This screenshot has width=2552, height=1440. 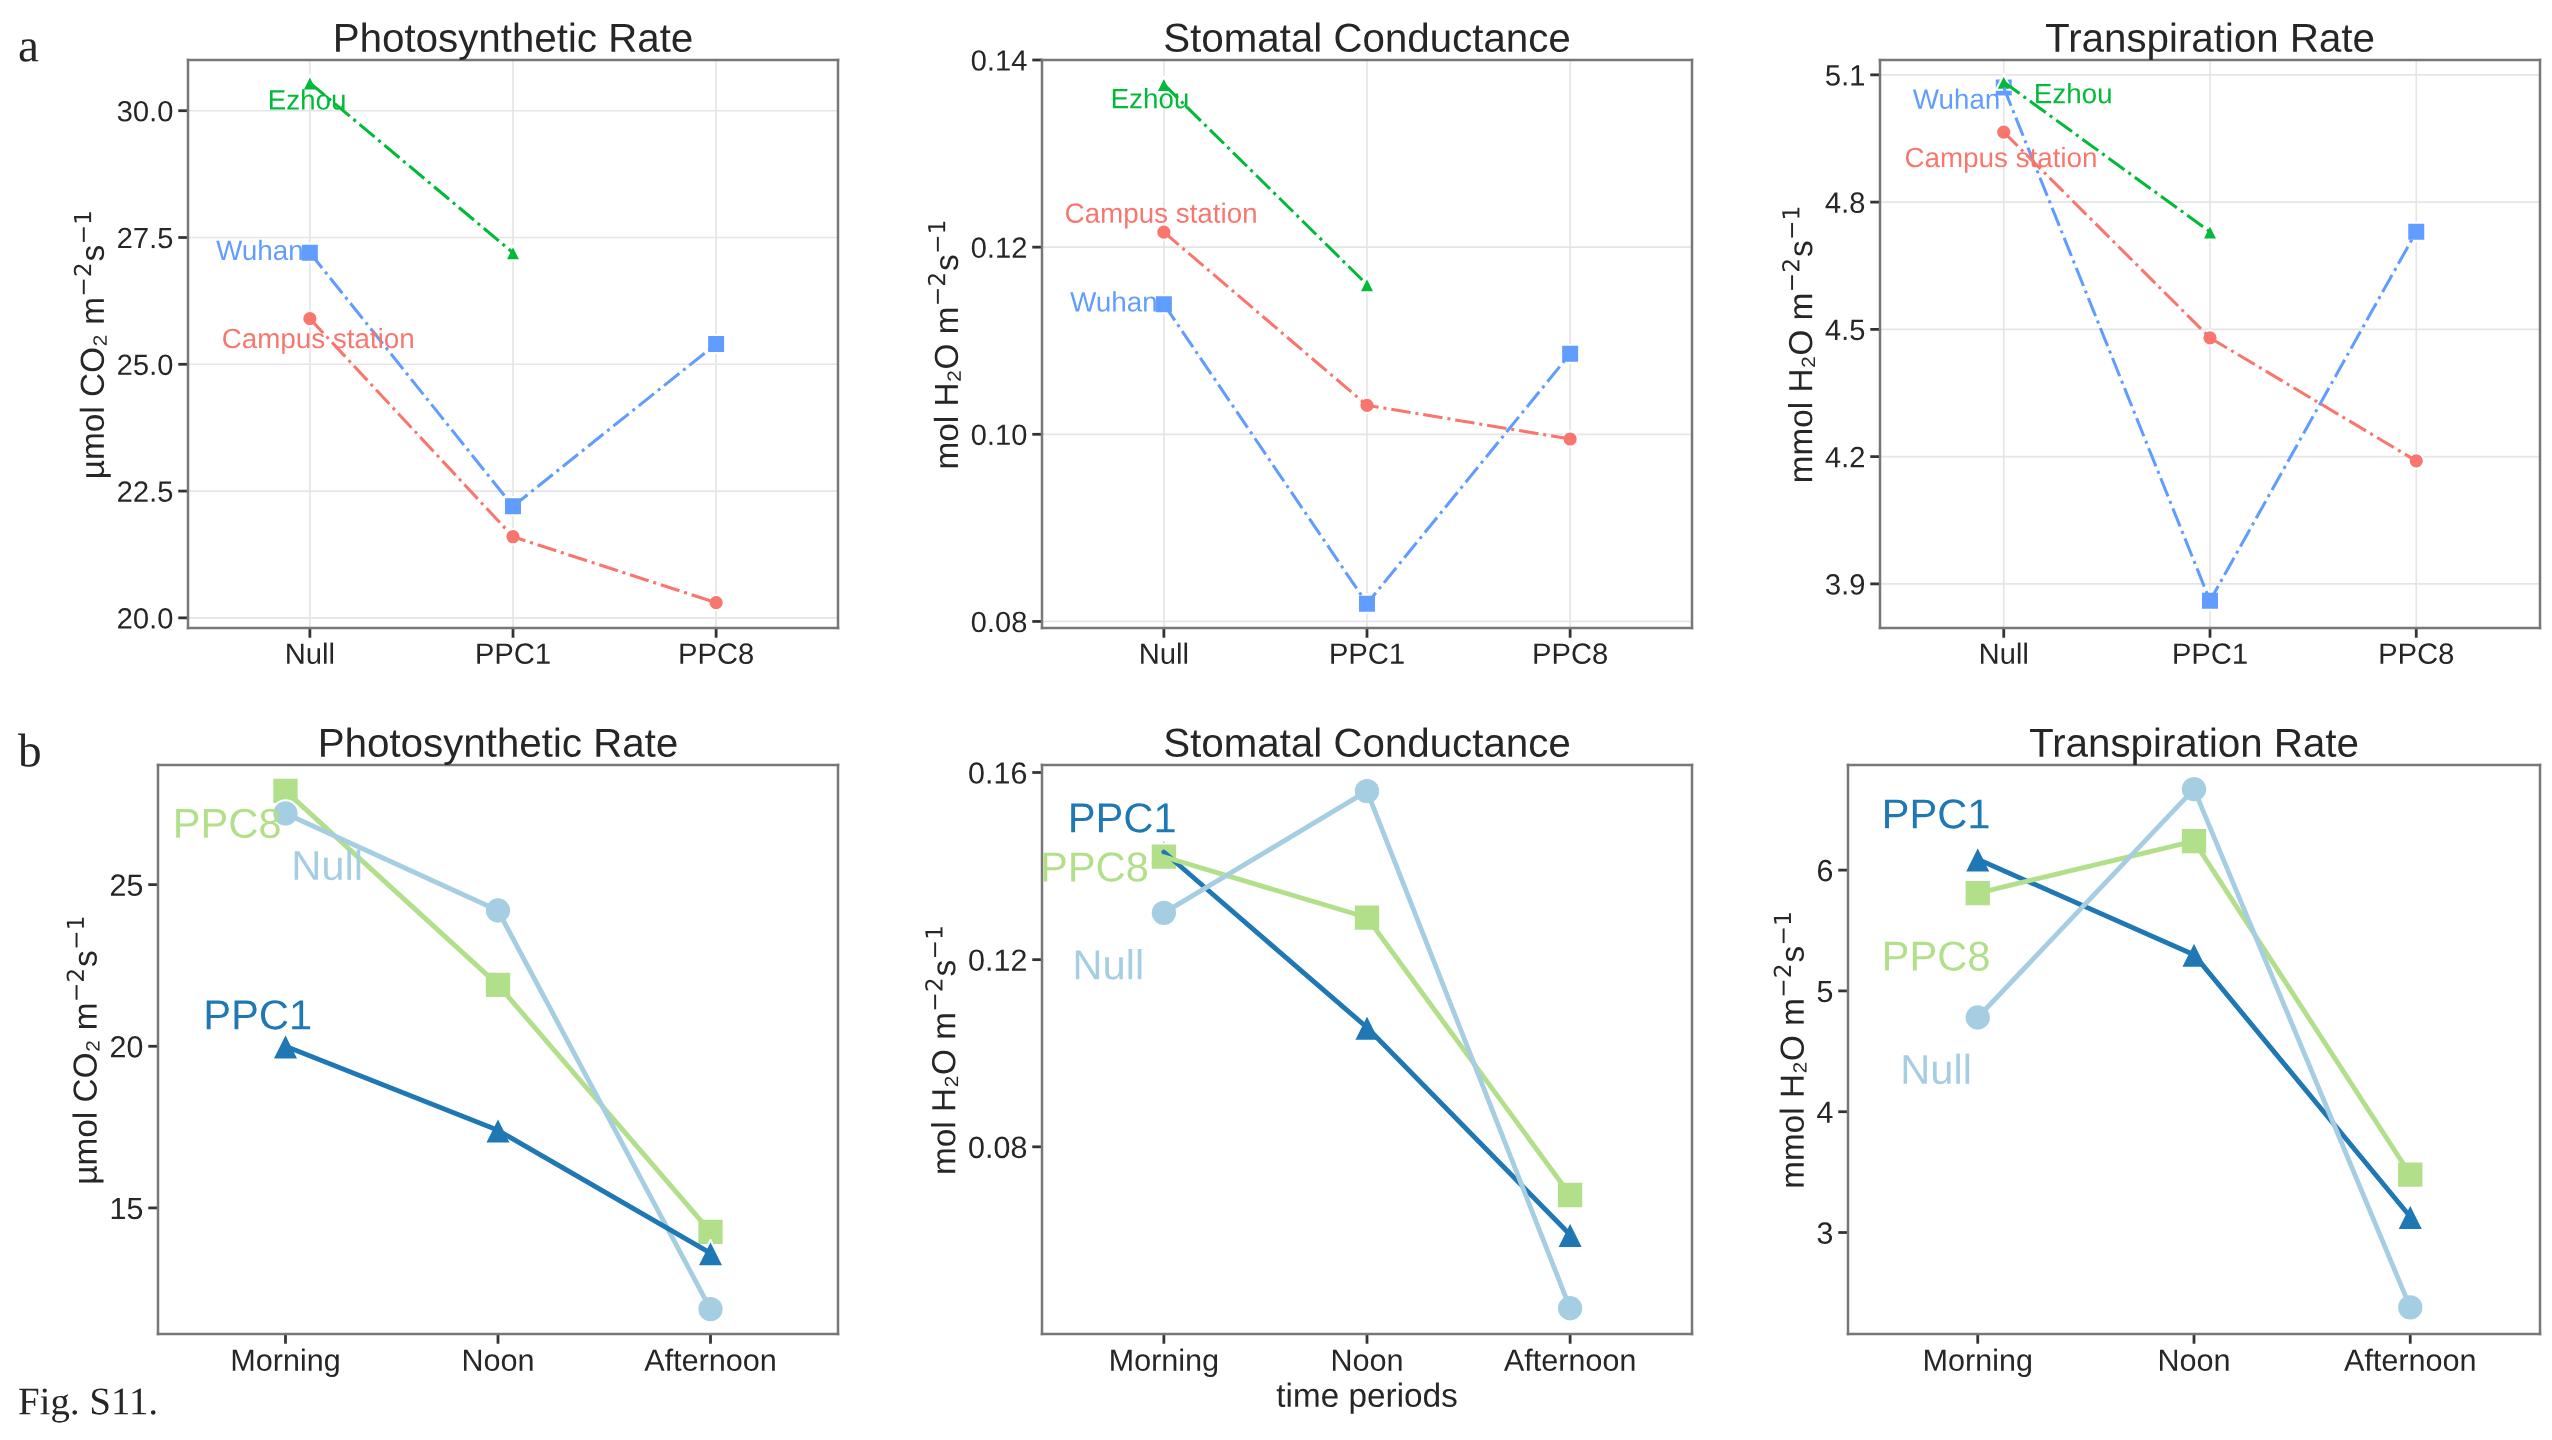 I want to click on y-tick-label: 5, so click(x=1825, y=991).